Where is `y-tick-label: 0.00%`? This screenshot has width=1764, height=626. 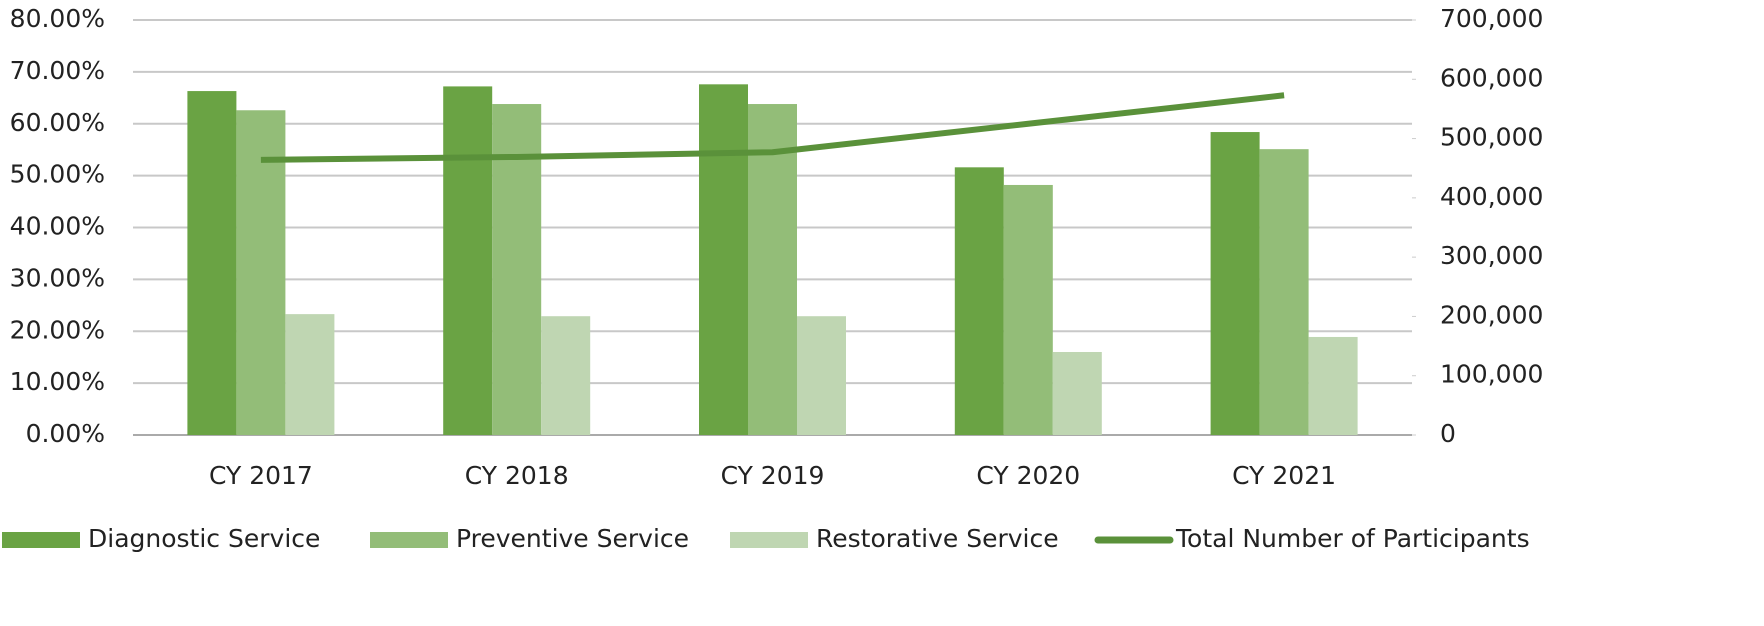 y-tick-label: 0.00% is located at coordinates (65, 433).